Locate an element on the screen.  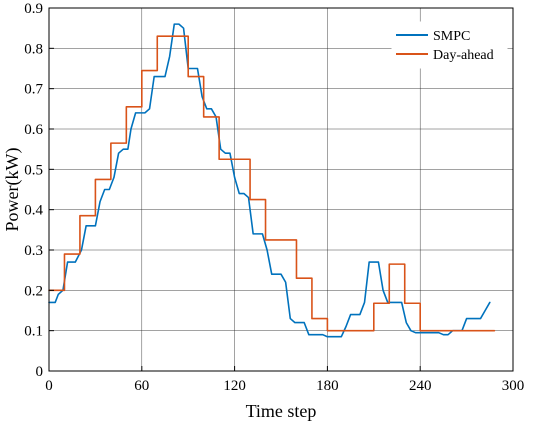
x-axis-label: Time step is located at coordinates (281, 411).